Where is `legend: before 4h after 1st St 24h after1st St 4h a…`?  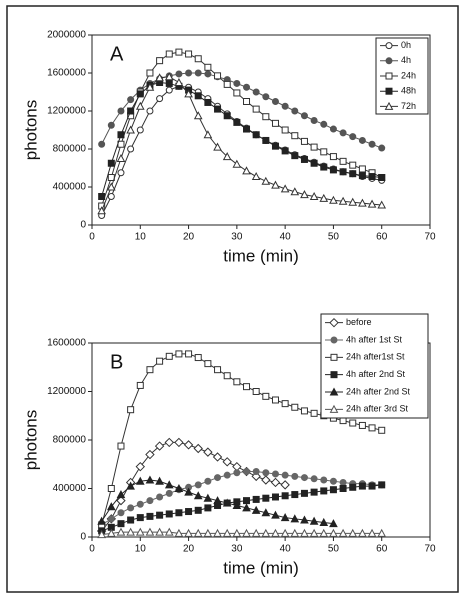 legend: before 4h after 1st St 24h after1st St 4h a… is located at coordinates (374, 366).